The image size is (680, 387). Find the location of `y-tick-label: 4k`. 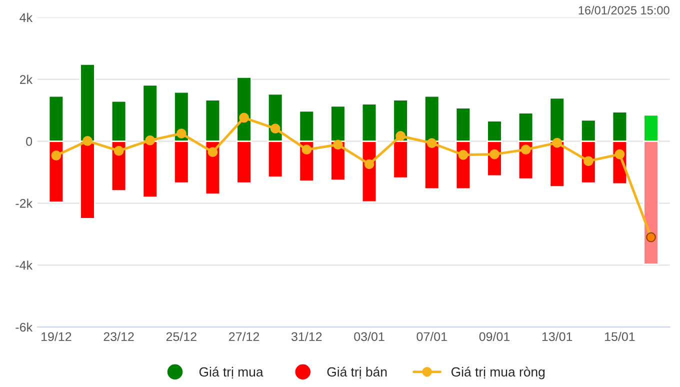

y-tick-label: 4k is located at coordinates (26, 17).